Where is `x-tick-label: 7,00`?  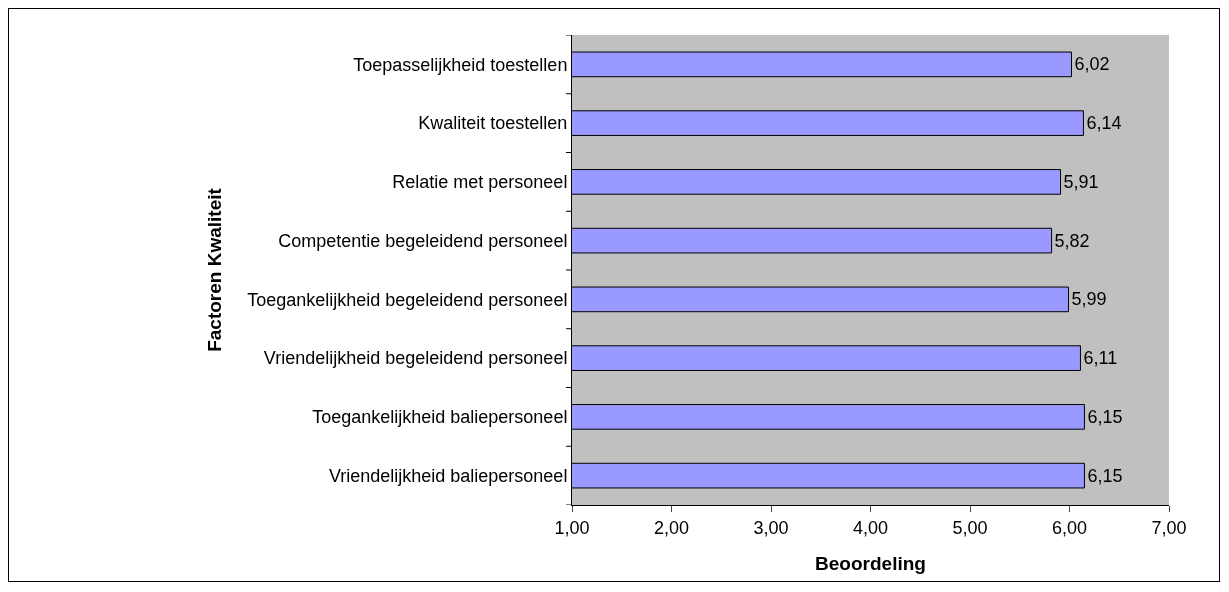 x-tick-label: 7,00 is located at coordinates (1169, 527).